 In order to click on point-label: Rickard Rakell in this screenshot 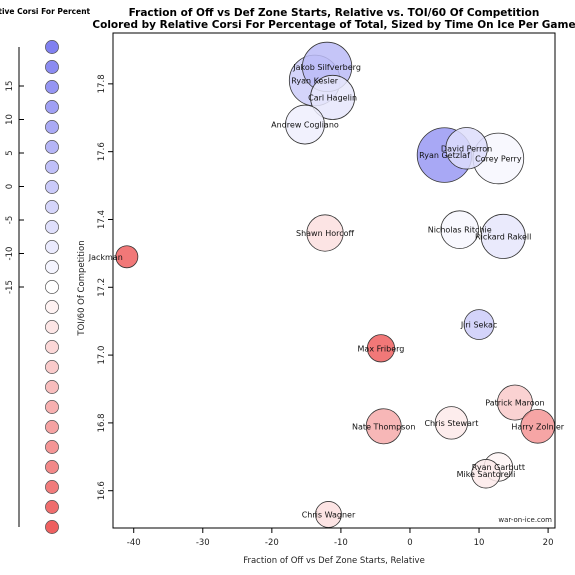, I will do `click(503, 236)`.